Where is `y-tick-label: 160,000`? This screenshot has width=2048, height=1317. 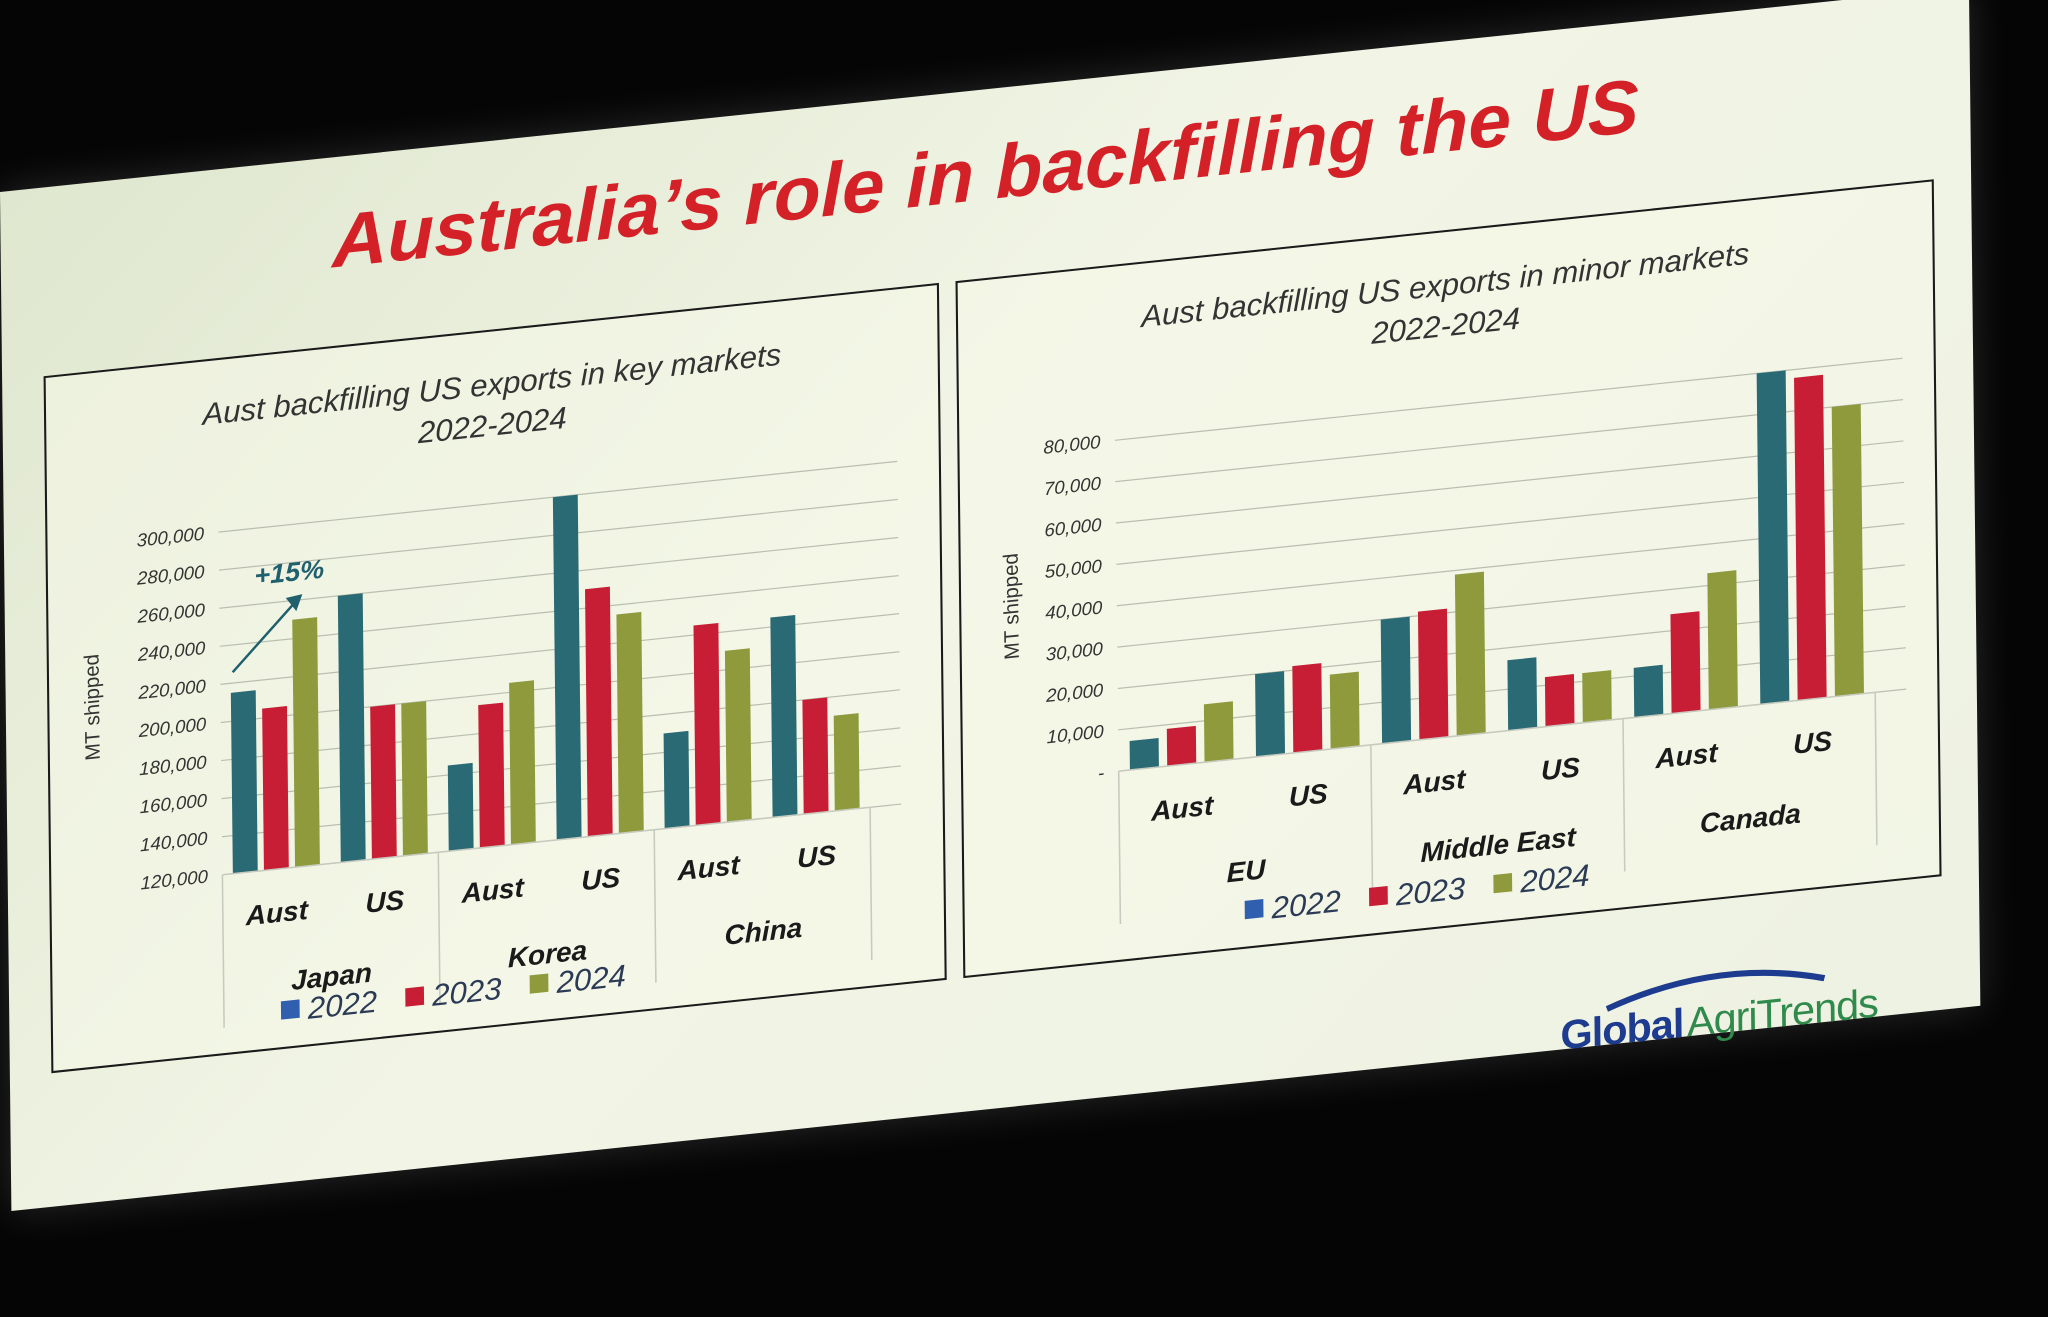
y-tick-label: 160,000 is located at coordinates (174, 803).